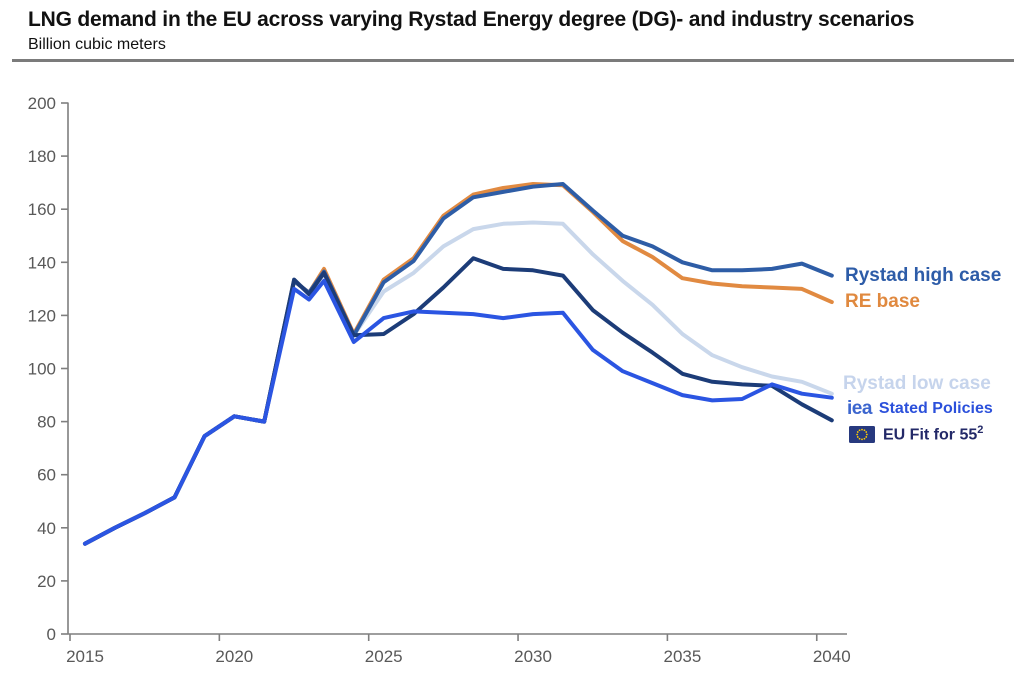 Image resolution: width=1024 pixels, height=686 pixels. What do you see at coordinates (234, 656) in the screenshot?
I see `svg-text: 2020` at bounding box center [234, 656].